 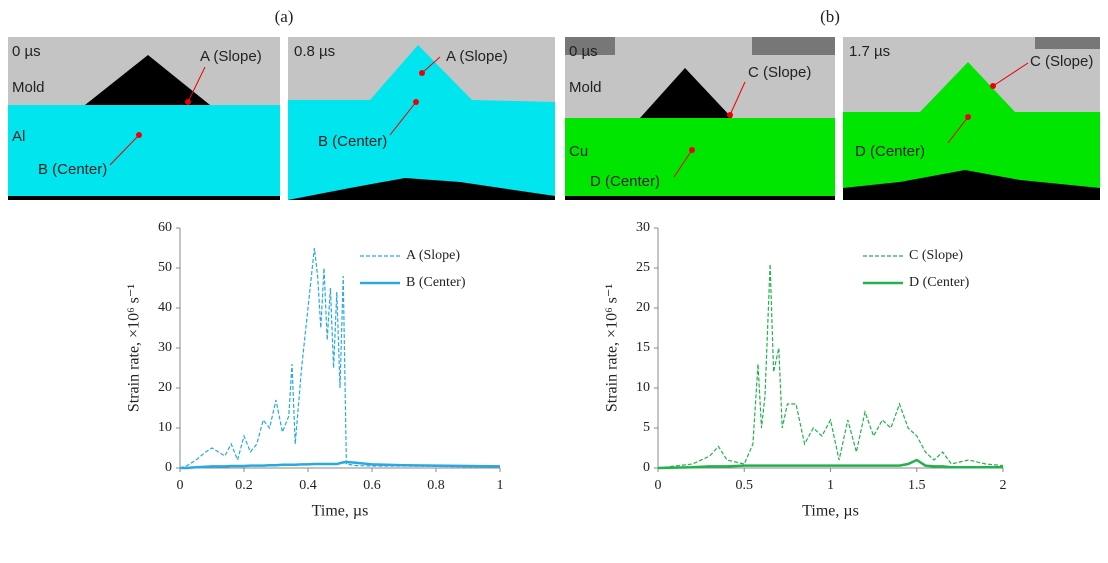 I want to click on y-tick-label: 60, so click(x=165, y=227).